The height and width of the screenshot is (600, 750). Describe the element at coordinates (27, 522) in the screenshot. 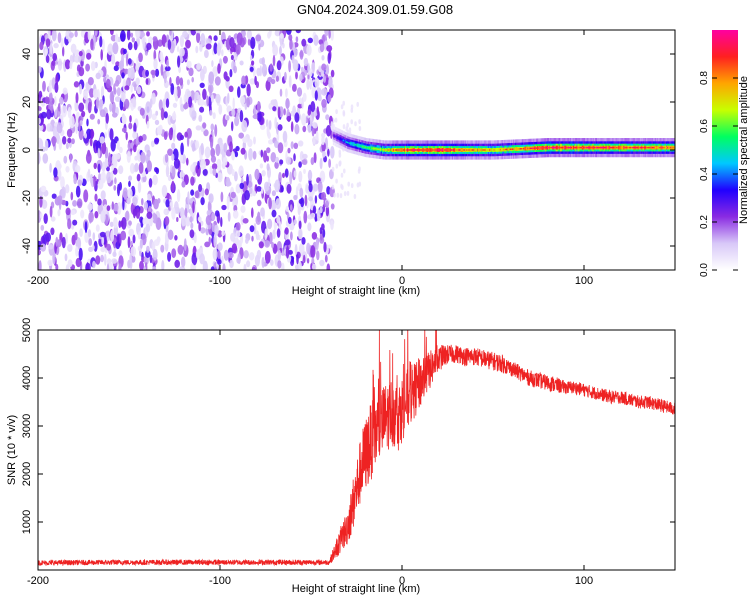

I see `y-tick-label: 1000` at that location.